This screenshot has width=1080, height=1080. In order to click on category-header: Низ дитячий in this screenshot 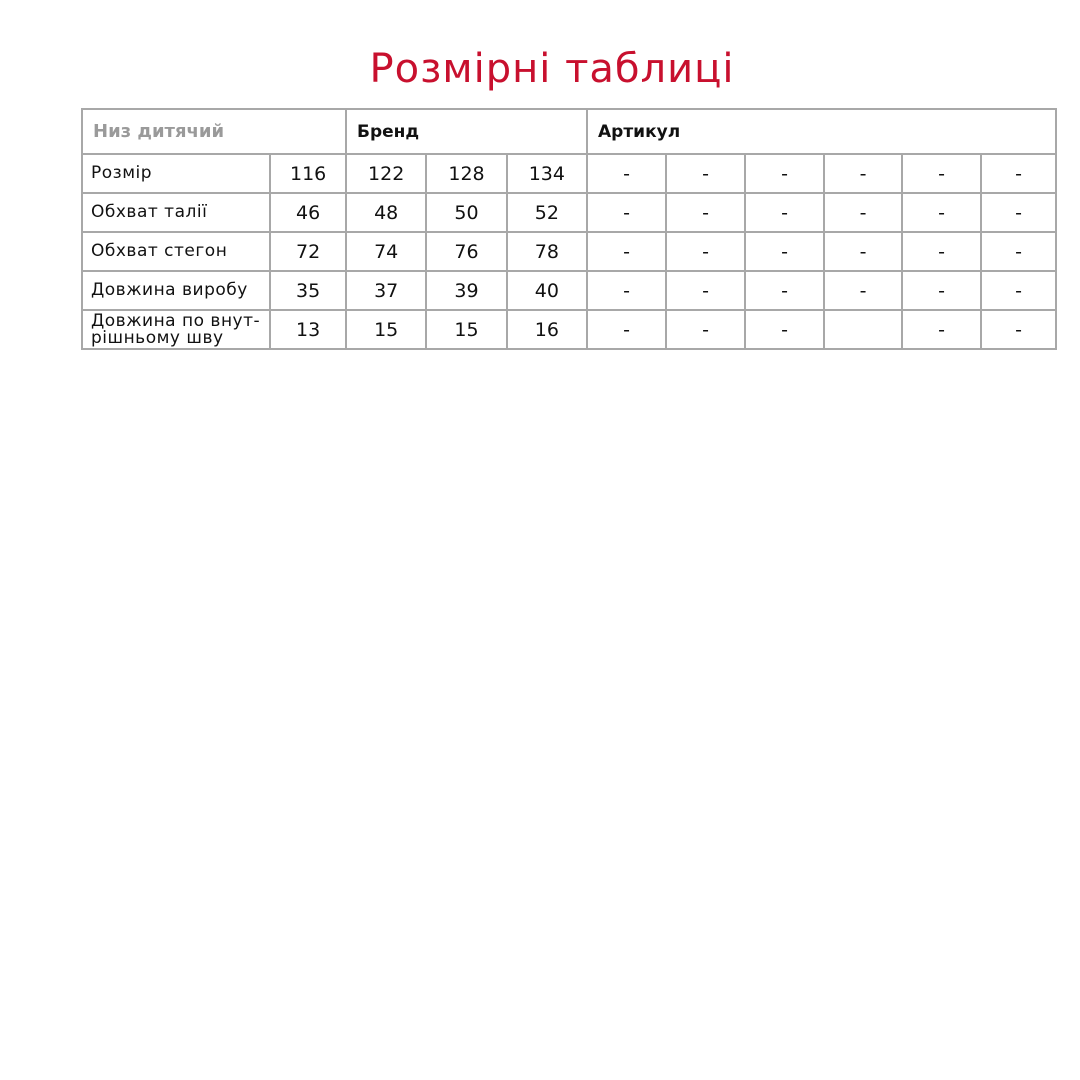, I will do `click(214, 131)`.